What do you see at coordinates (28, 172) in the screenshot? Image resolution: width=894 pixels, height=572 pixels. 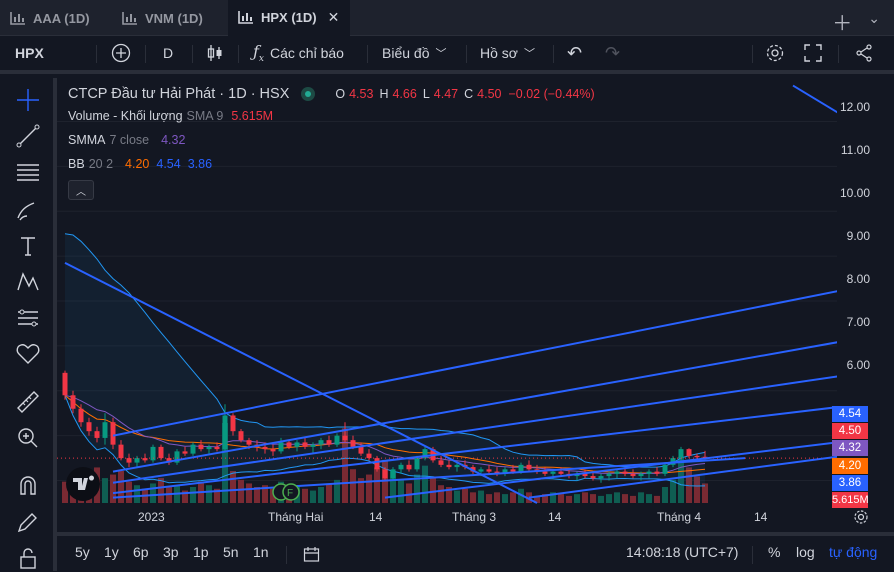 I see `fib-lines-icon` at bounding box center [28, 172].